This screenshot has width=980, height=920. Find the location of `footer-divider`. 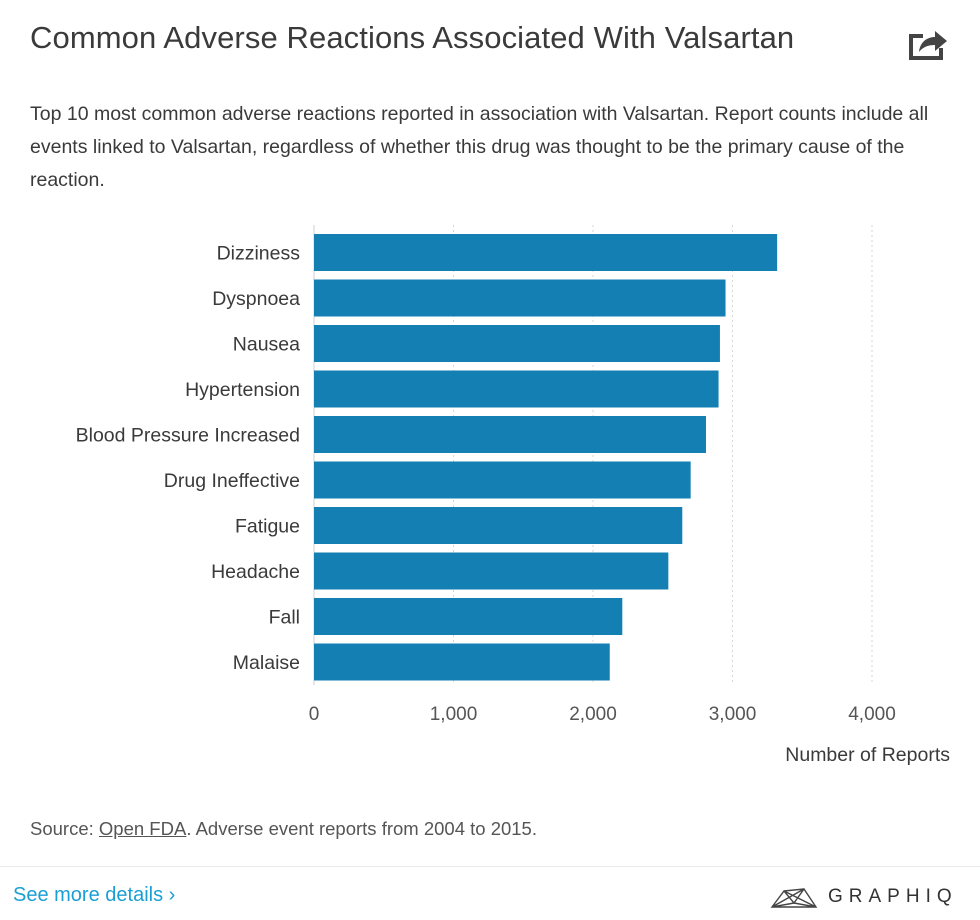

footer-divider is located at coordinates (490, 866).